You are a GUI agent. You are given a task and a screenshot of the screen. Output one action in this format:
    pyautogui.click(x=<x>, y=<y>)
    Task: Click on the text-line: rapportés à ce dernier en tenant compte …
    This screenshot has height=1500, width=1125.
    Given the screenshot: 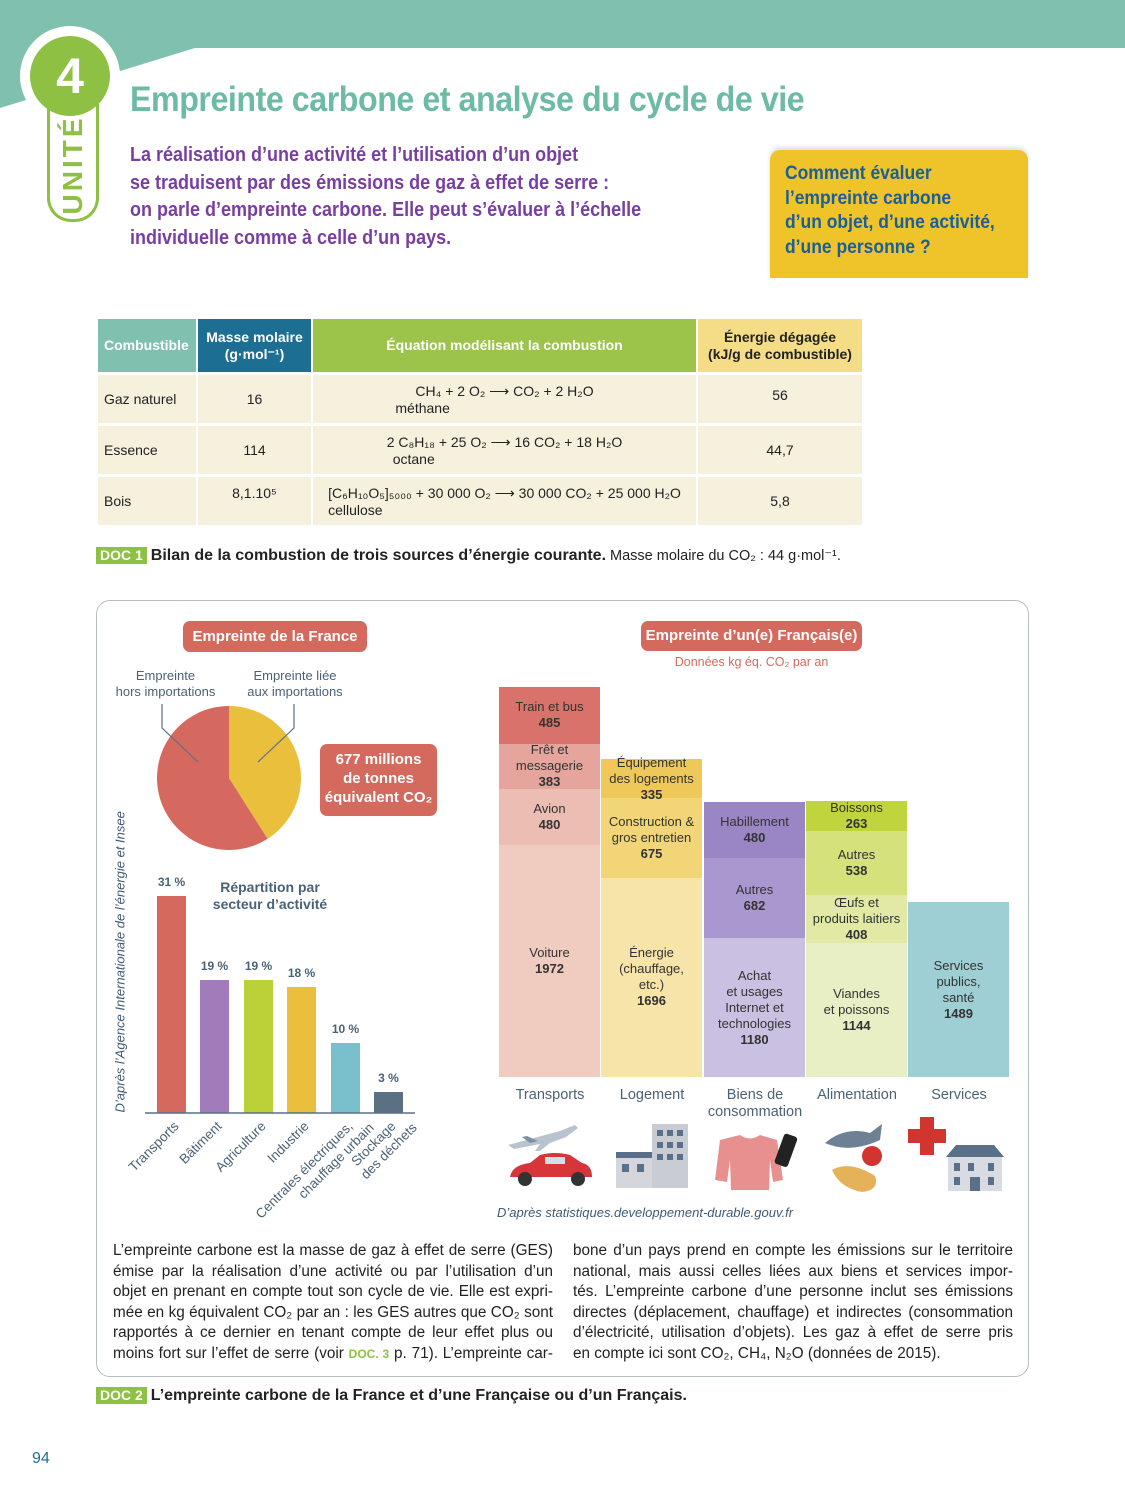 What is the action you would take?
    pyautogui.click(x=333, y=1333)
    